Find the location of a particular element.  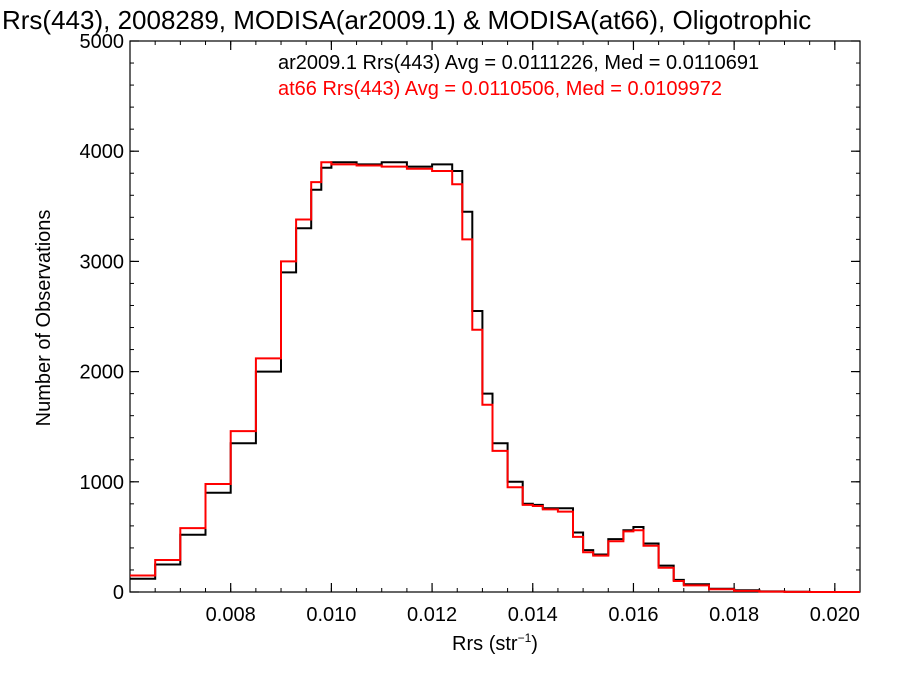

x-tick-label: 0.018 is located at coordinates (734, 615).